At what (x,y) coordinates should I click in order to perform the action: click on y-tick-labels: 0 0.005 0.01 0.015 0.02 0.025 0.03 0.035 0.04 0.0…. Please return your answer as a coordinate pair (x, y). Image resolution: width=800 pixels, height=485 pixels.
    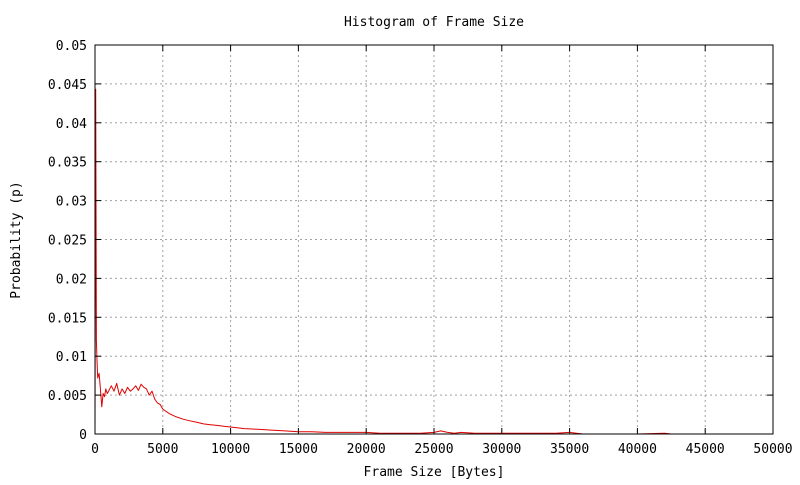
    Looking at the image, I should click on (67, 241).